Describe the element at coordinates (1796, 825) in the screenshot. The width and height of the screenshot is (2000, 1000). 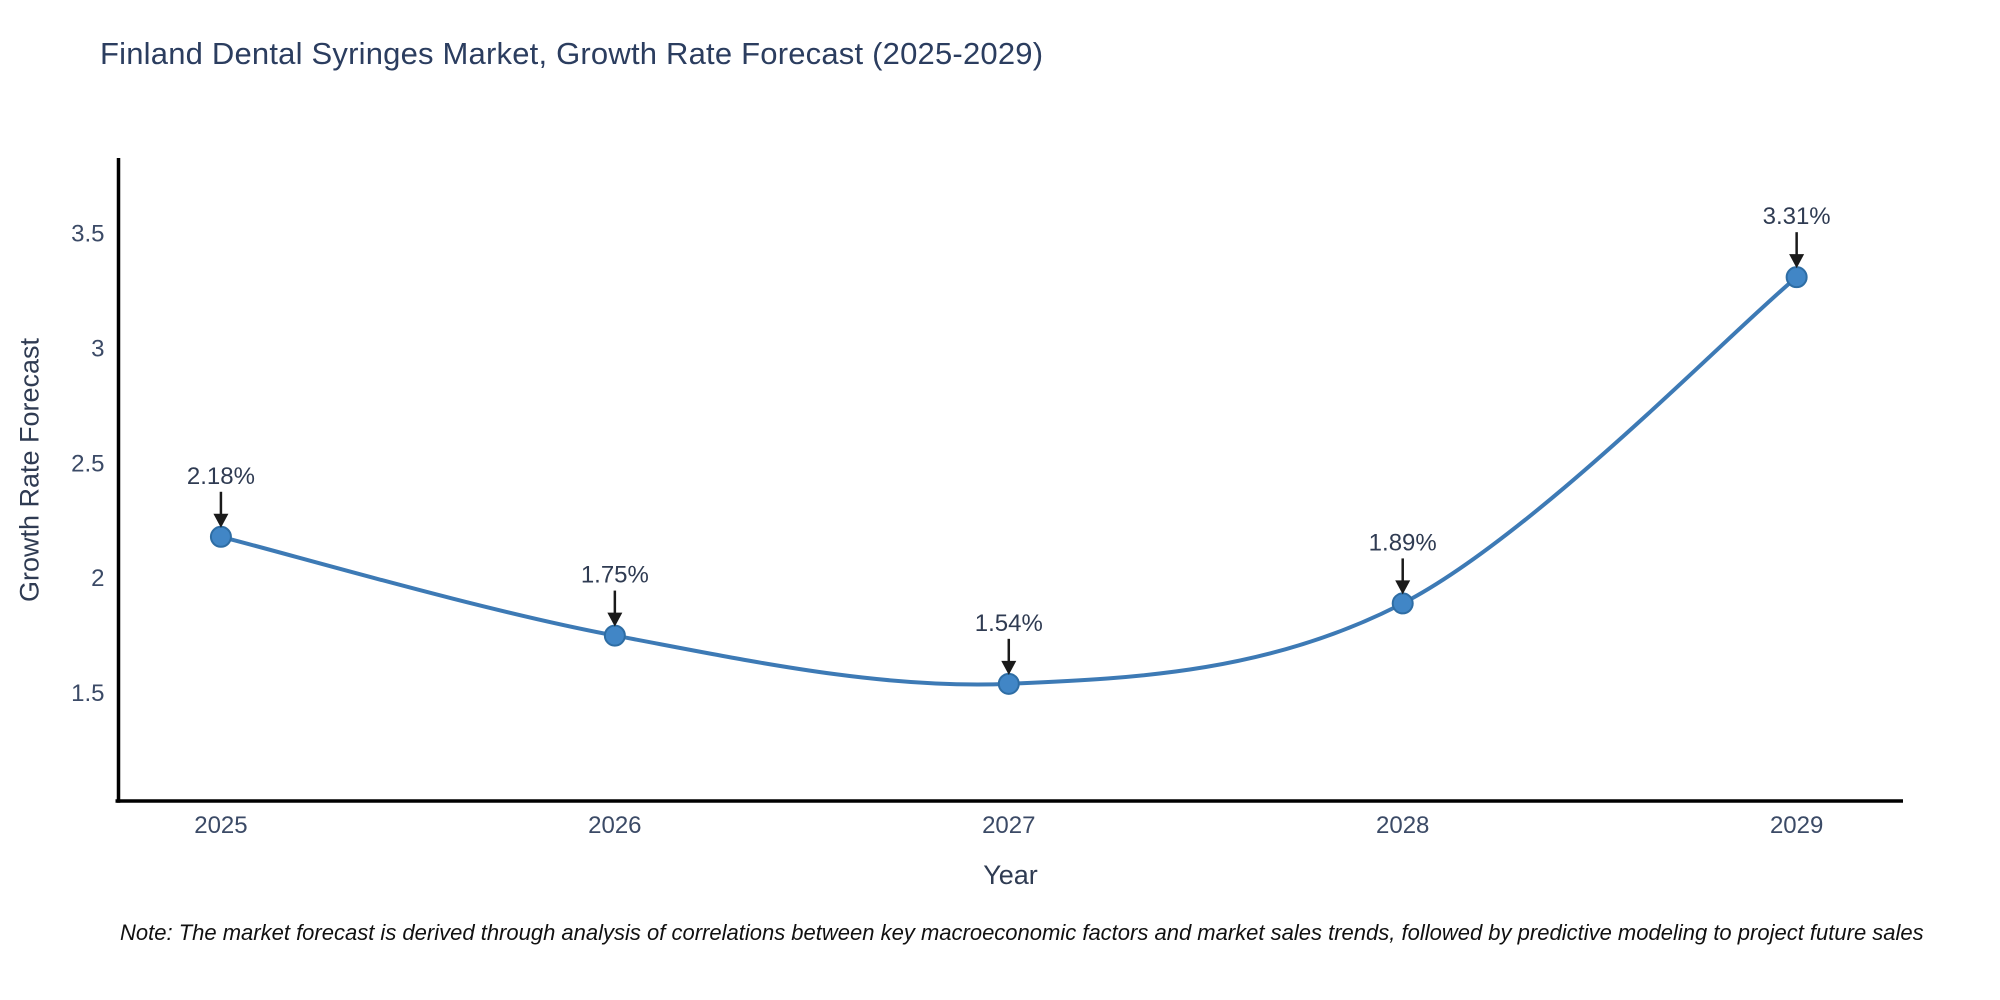
I see `x-tick-label: 2029` at that location.